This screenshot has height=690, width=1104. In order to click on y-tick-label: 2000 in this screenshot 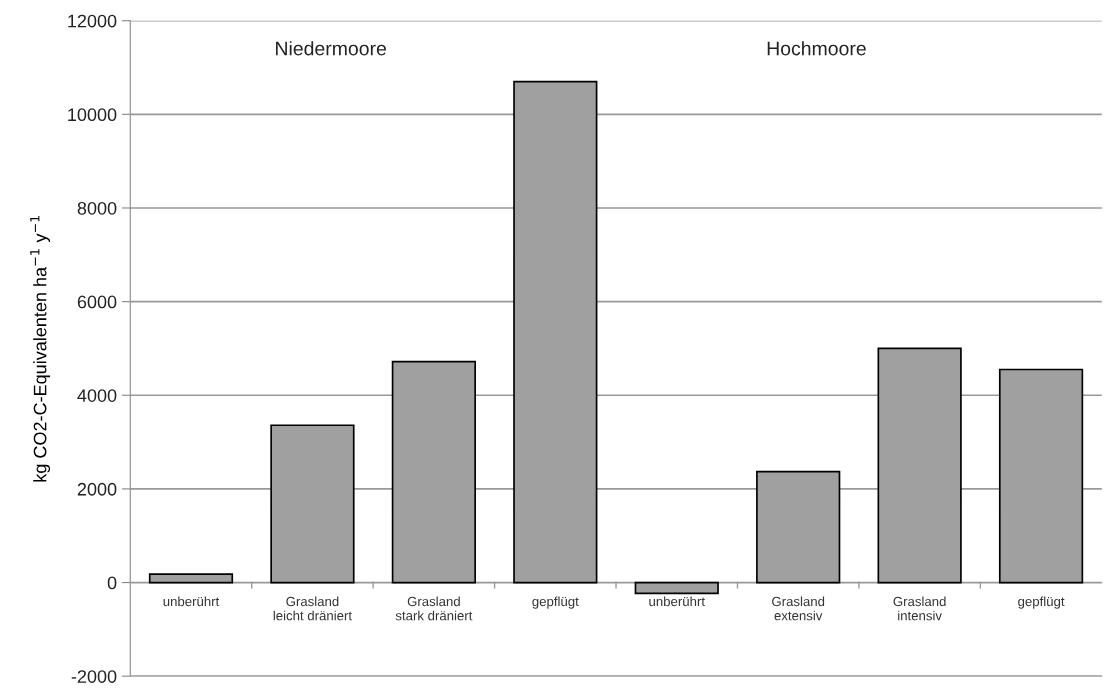, I will do `click(97, 489)`.